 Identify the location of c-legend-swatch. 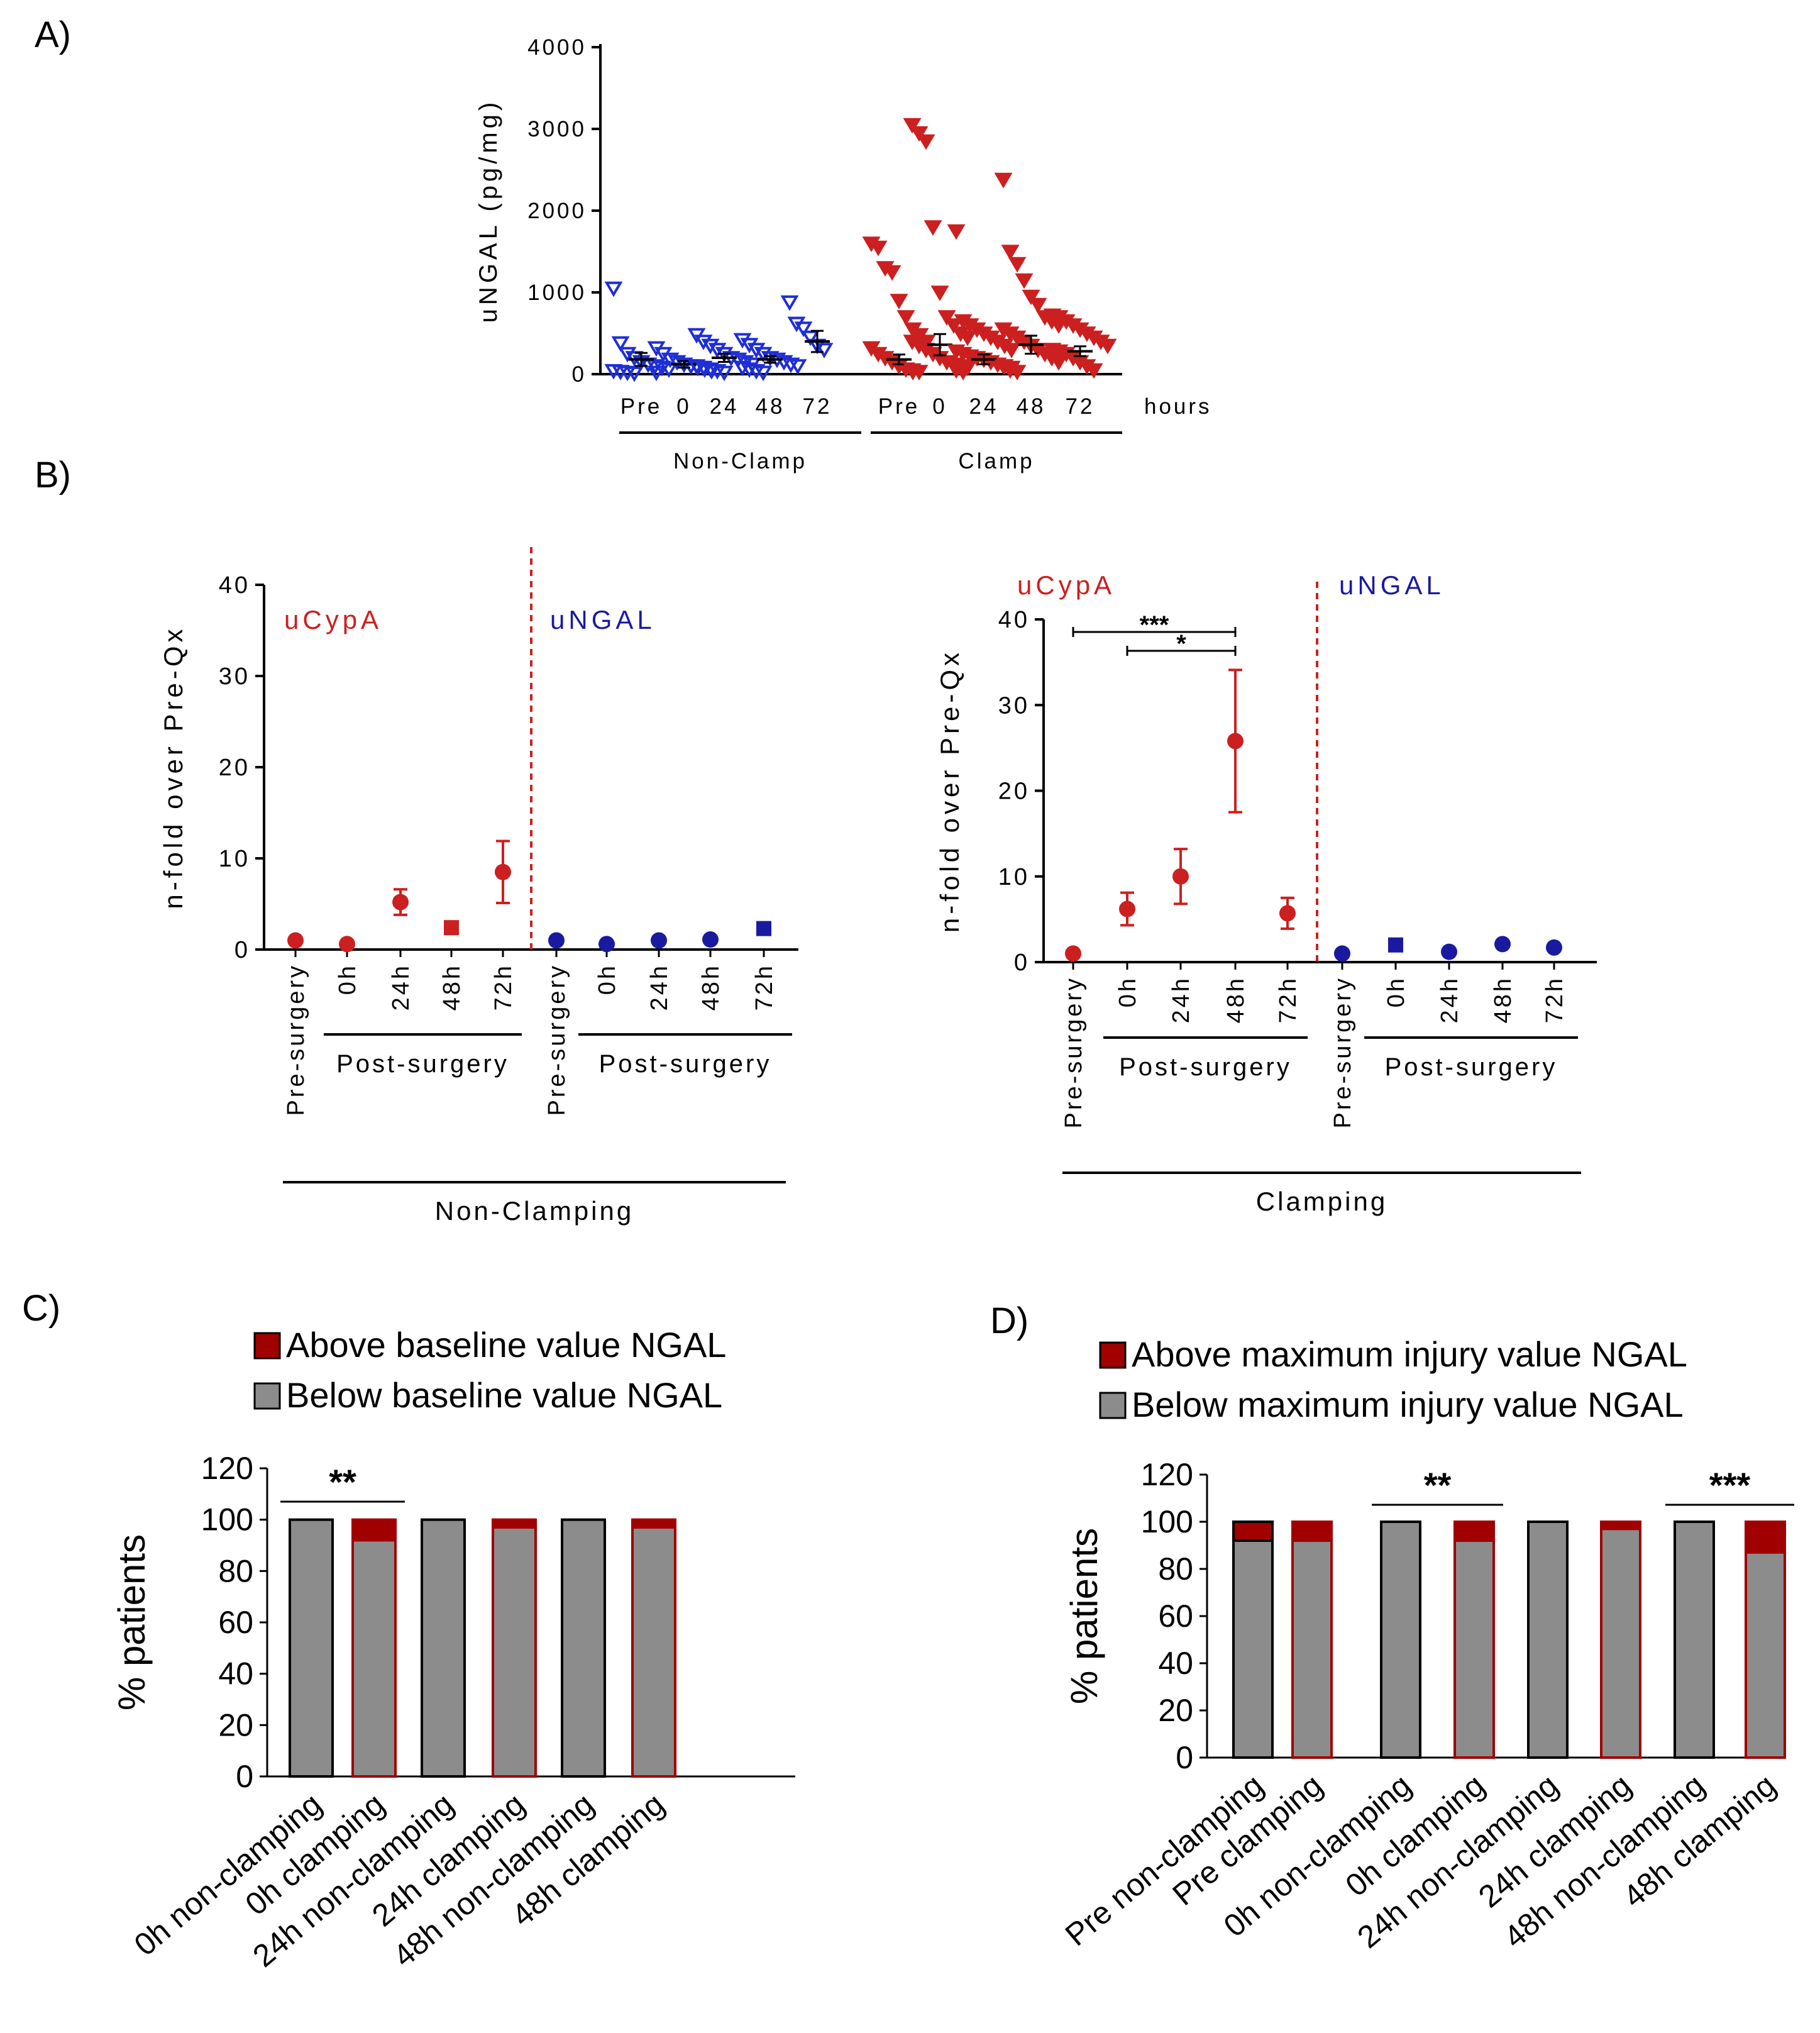
(267, 1396).